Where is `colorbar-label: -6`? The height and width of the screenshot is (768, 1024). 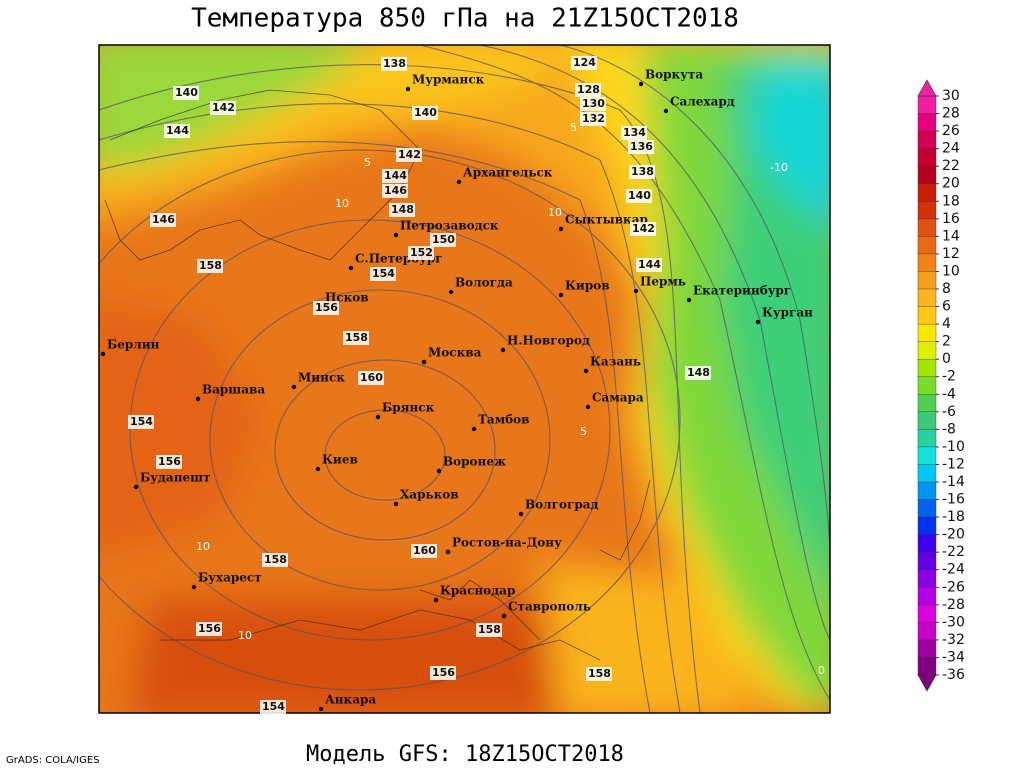
colorbar-label: -6 is located at coordinates (949, 412).